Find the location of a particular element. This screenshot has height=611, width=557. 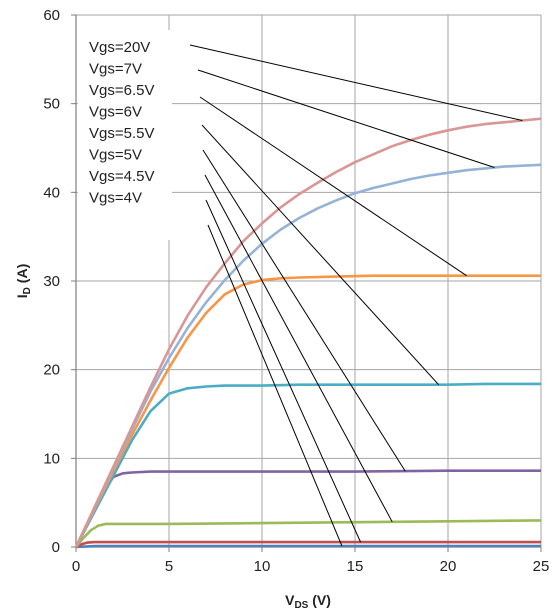

y-axis-title-sub: D is located at coordinates (27, 290).